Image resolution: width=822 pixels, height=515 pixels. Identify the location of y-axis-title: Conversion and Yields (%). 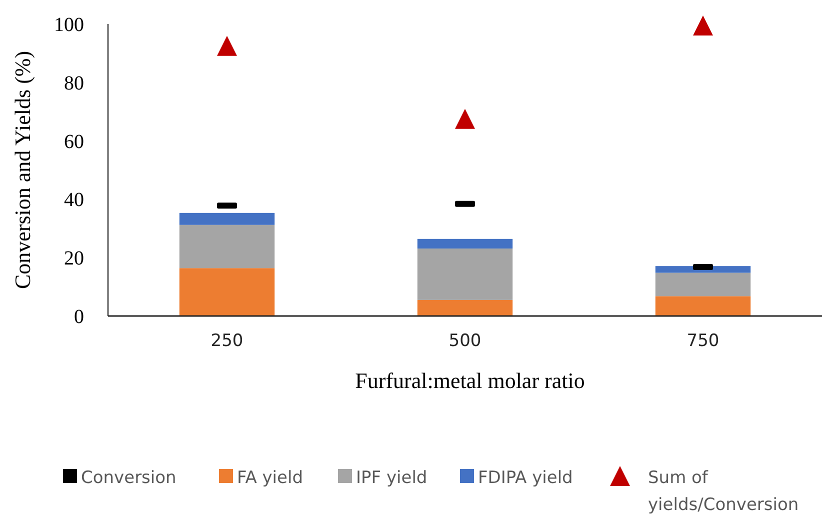
(22, 170).